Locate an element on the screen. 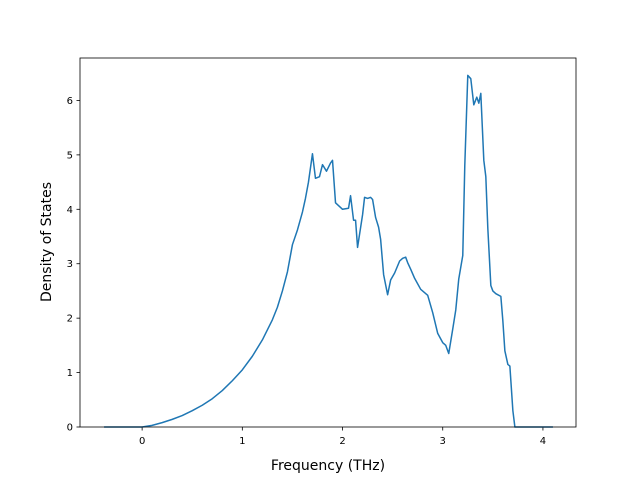  y-tick-label: 3 is located at coordinates (70, 264).